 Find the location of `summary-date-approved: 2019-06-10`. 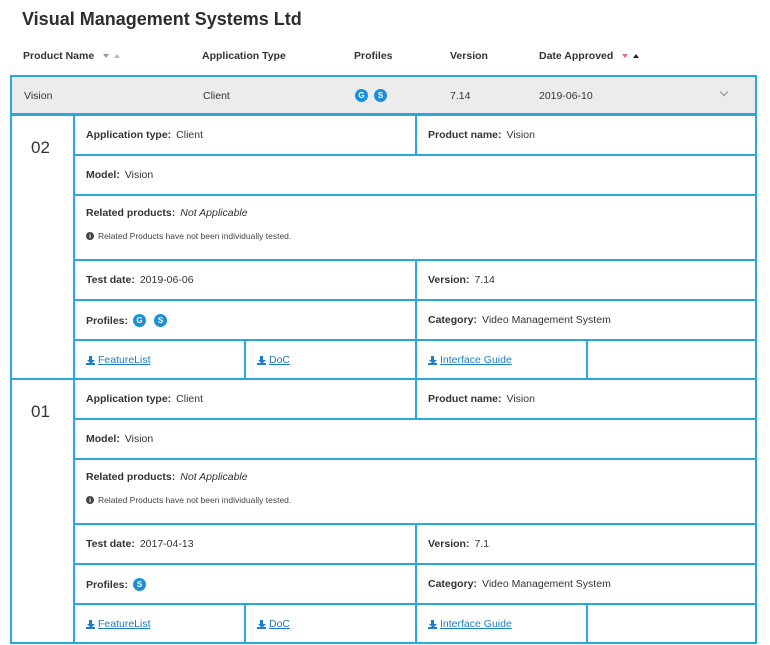

summary-date-approved: 2019-06-10 is located at coordinates (566, 96).